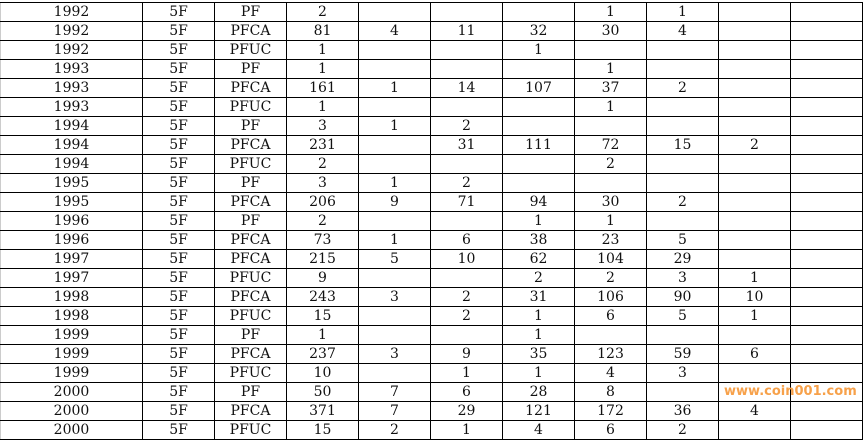 The height and width of the screenshot is (444, 864). What do you see at coordinates (322, 240) in the screenshot?
I see `value-cell: 73` at bounding box center [322, 240].